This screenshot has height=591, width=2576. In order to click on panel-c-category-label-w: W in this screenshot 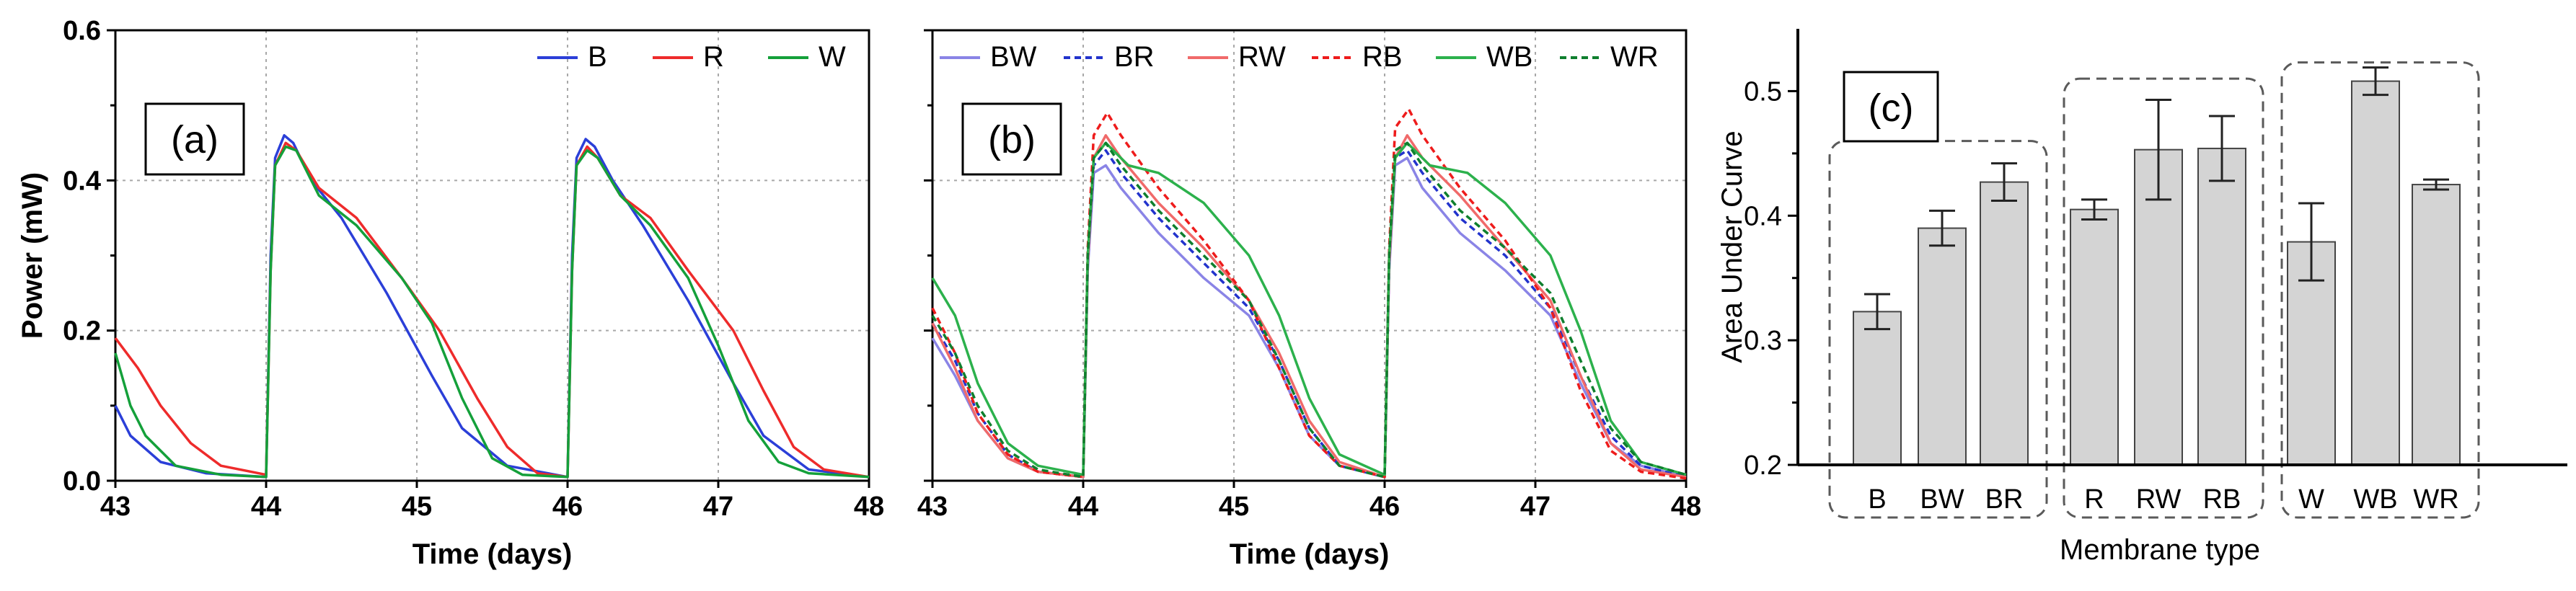, I will do `click(2311, 499)`.